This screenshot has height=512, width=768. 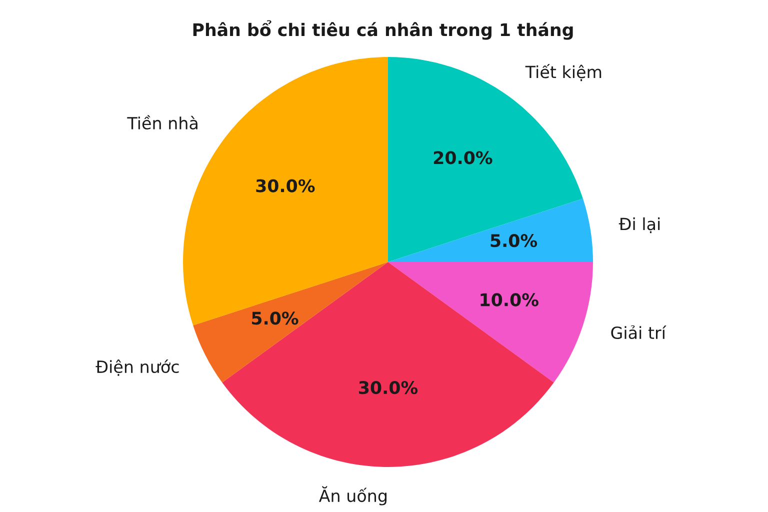 I want to click on slice-label: Tiền nhà, so click(x=162, y=122).